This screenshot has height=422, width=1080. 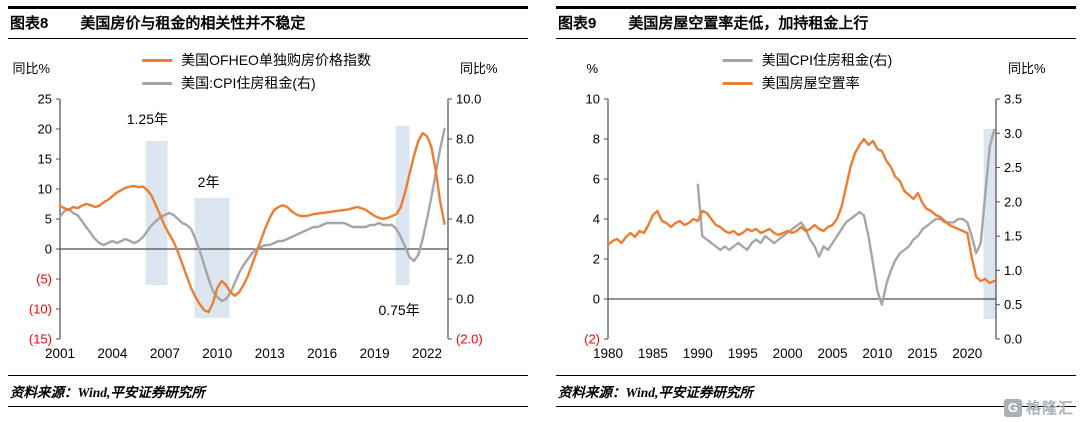 I want to click on svg-text: 2007, so click(x=165, y=353).